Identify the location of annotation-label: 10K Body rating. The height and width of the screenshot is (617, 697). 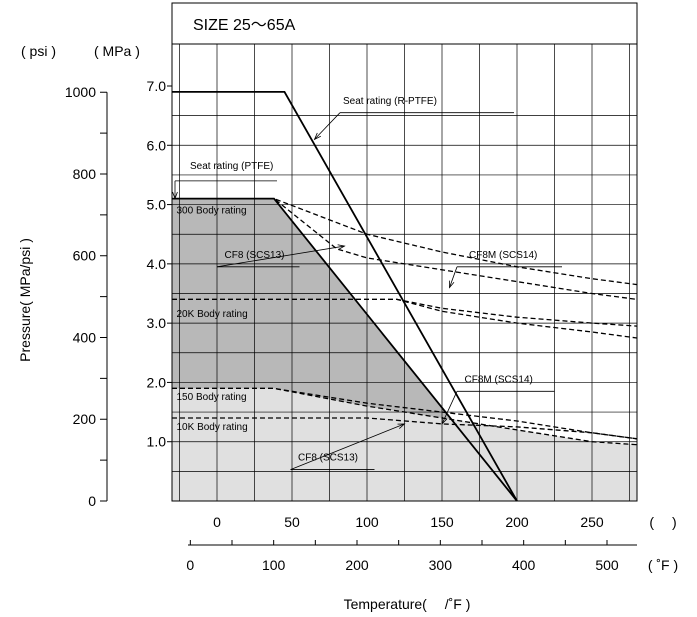
(212, 427).